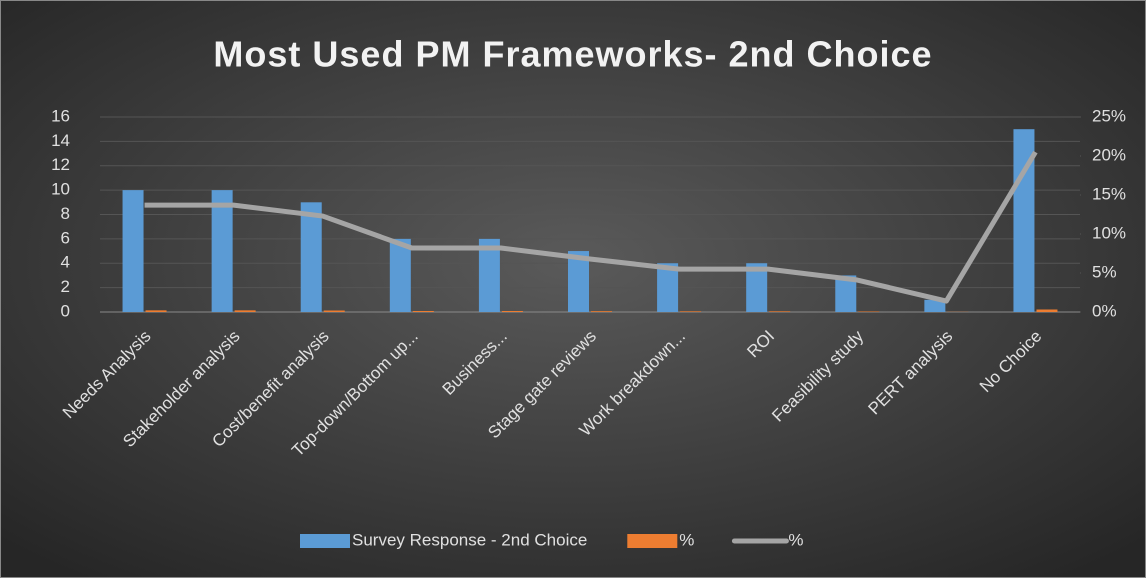 The width and height of the screenshot is (1146, 578). I want to click on y2-tick-label: 5%, so click(1104, 271).